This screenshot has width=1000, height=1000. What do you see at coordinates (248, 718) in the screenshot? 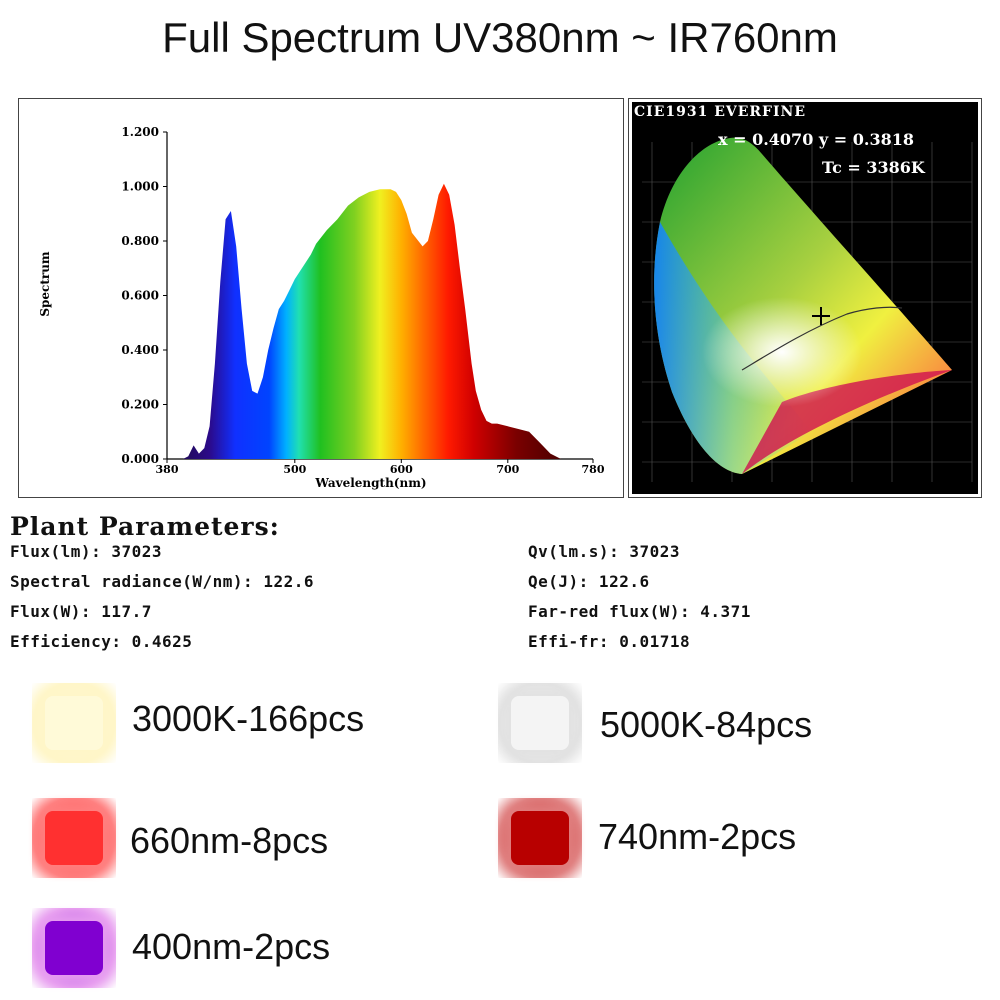
I see `led-label-3000k: 3000K-166pcs` at bounding box center [248, 718].